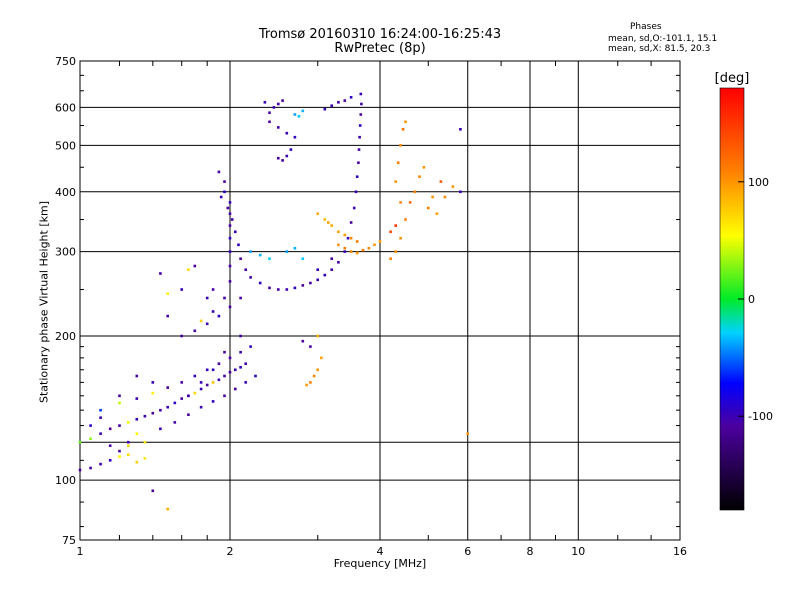 This screenshot has height=604, width=800. Describe the element at coordinates (65, 61) in the screenshot. I see `y-tick-label: 750` at that location.